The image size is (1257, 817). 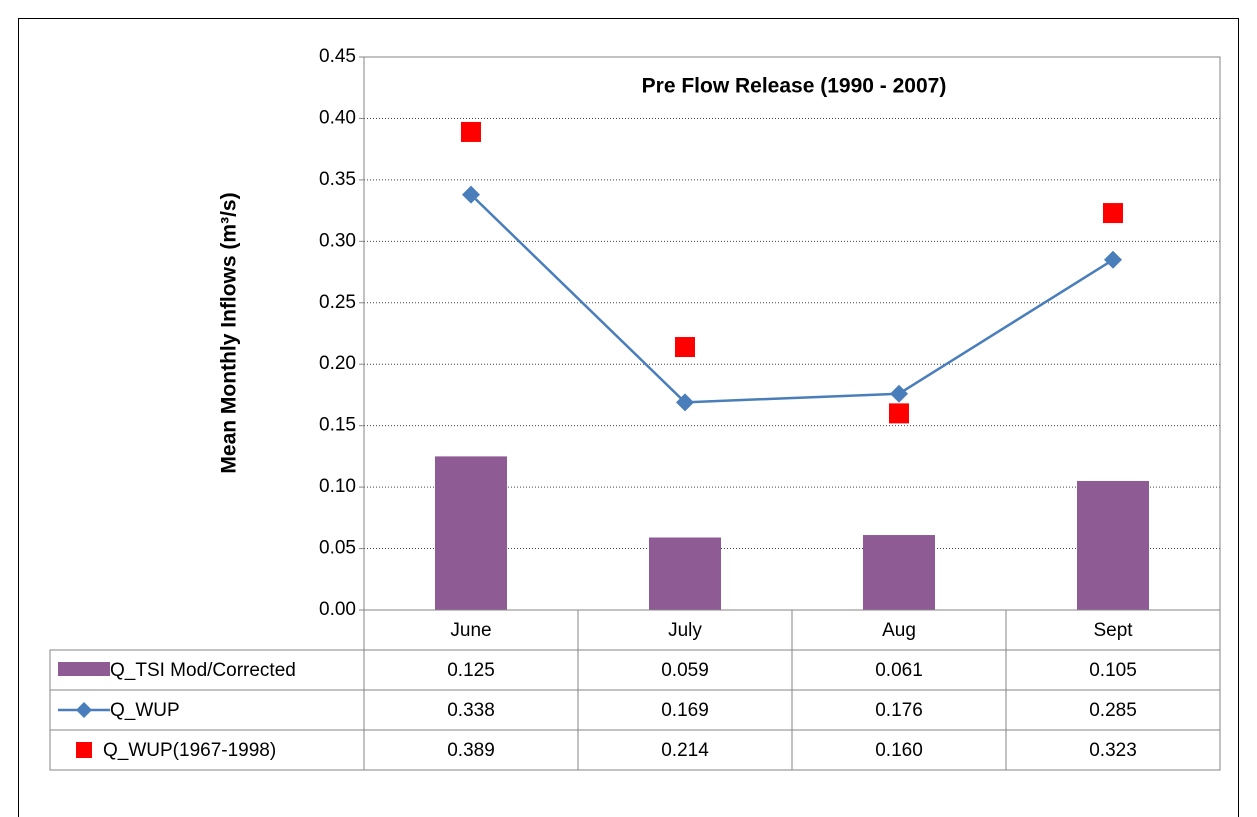 What do you see at coordinates (337, 609) in the screenshot?
I see `y-tick-label: 0.00` at bounding box center [337, 609].